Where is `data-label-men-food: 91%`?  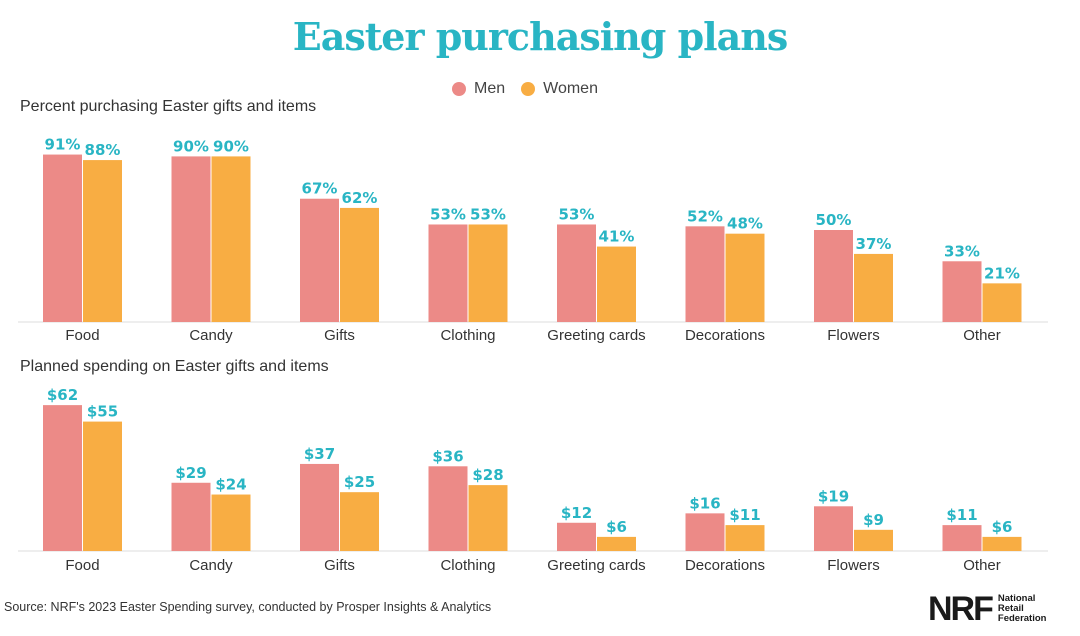
data-label-men-food: 91% is located at coordinates (63, 145).